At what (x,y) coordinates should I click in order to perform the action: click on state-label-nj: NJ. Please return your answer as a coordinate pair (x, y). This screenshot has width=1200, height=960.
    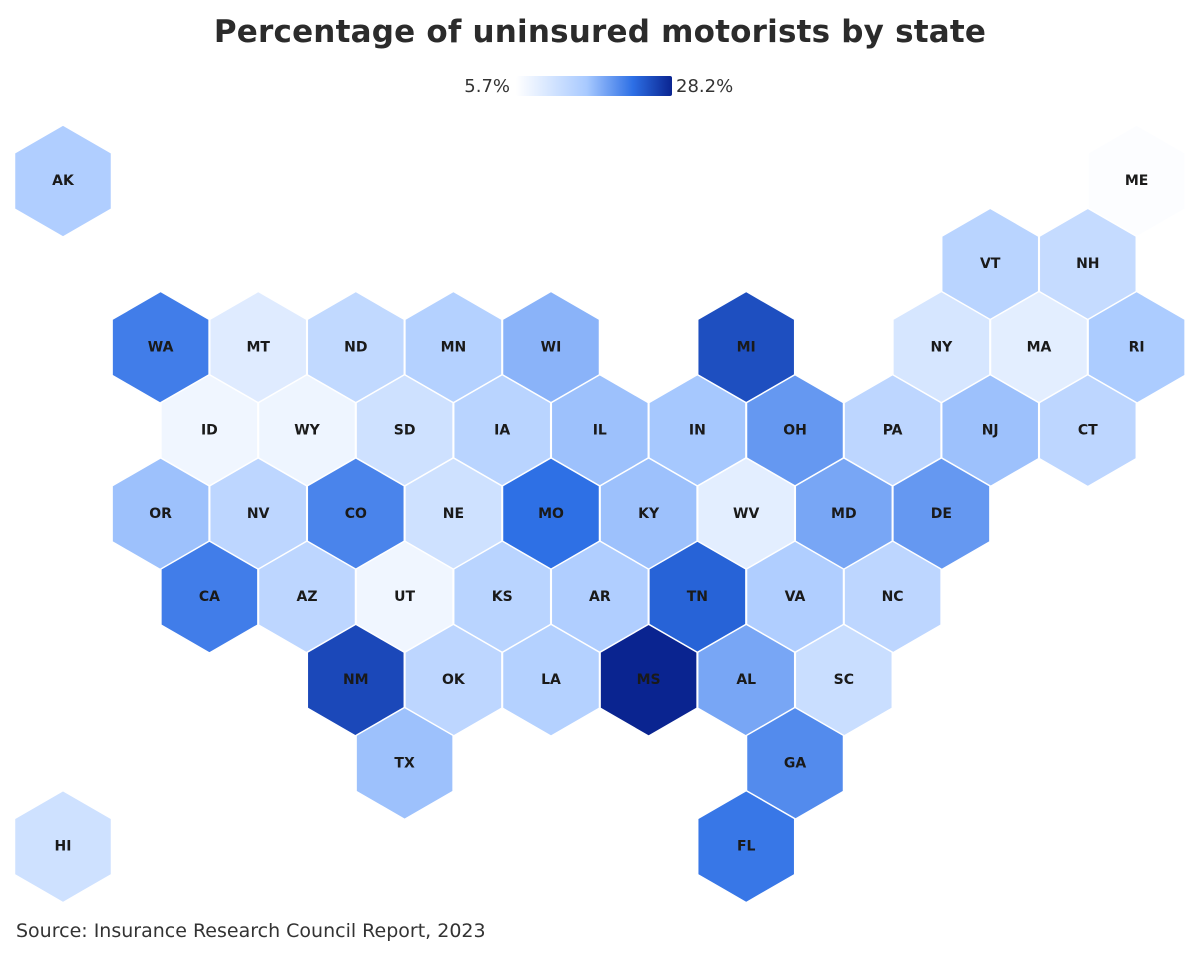
    Looking at the image, I should click on (990, 431).